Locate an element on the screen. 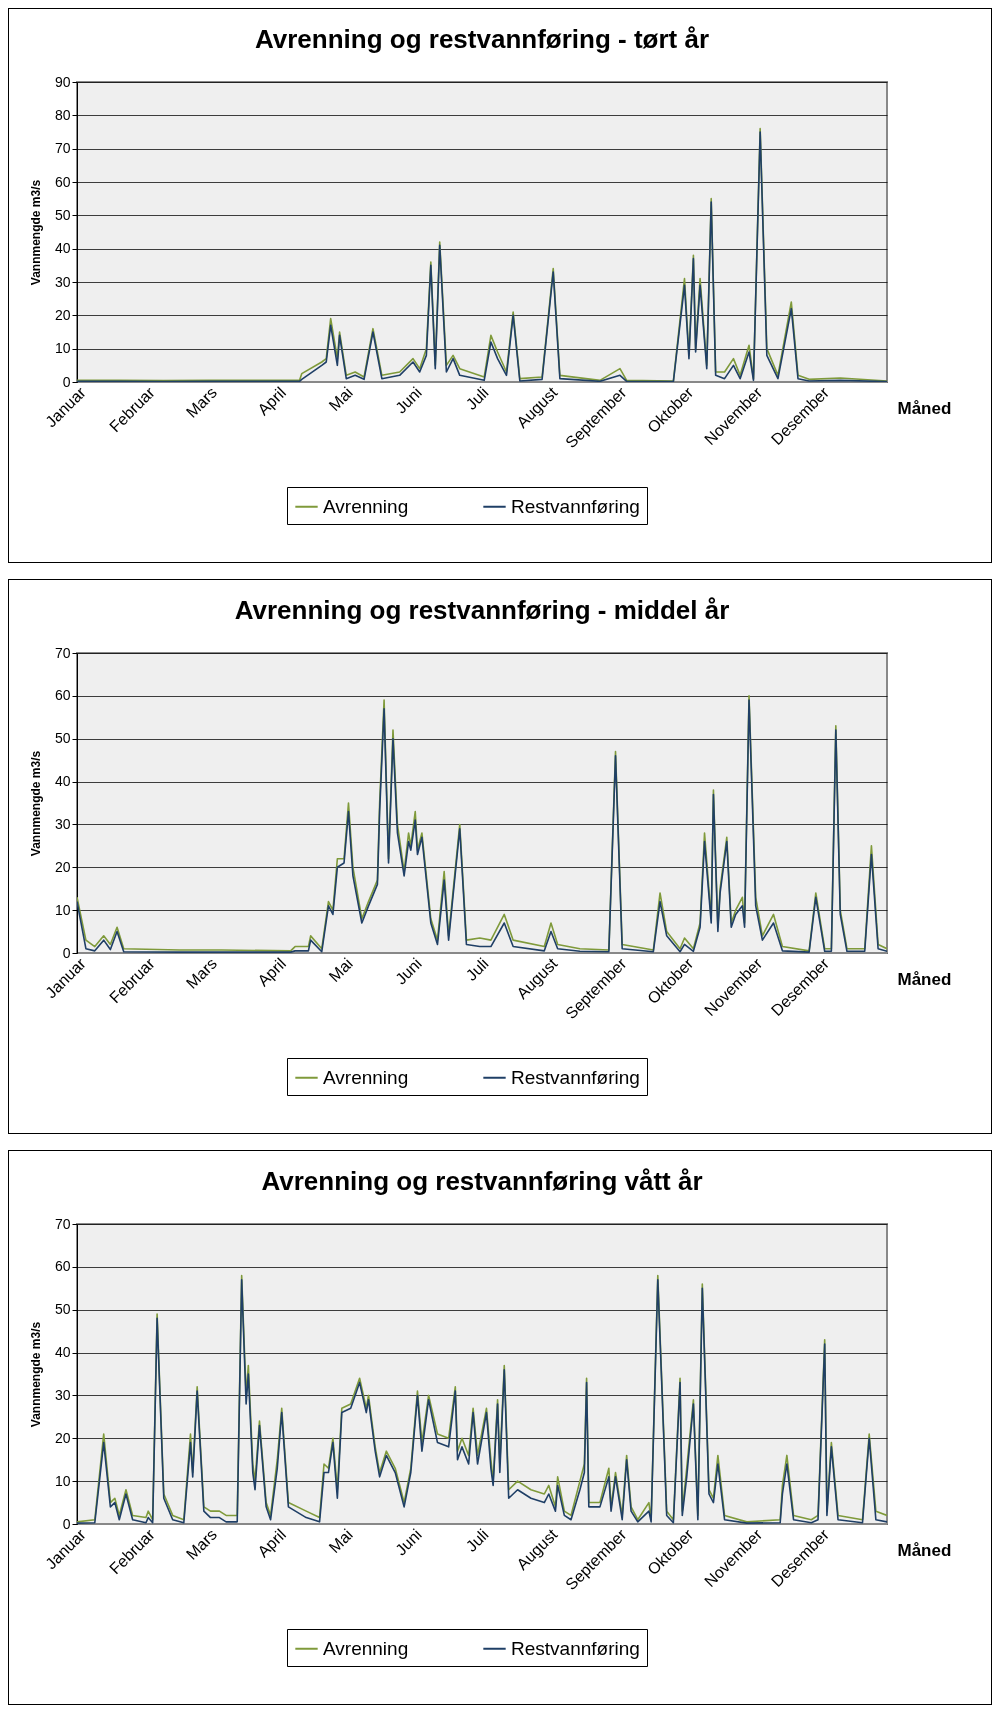 This screenshot has width=1002, height=1735. y-tick-label: 90 is located at coordinates (62, 81).